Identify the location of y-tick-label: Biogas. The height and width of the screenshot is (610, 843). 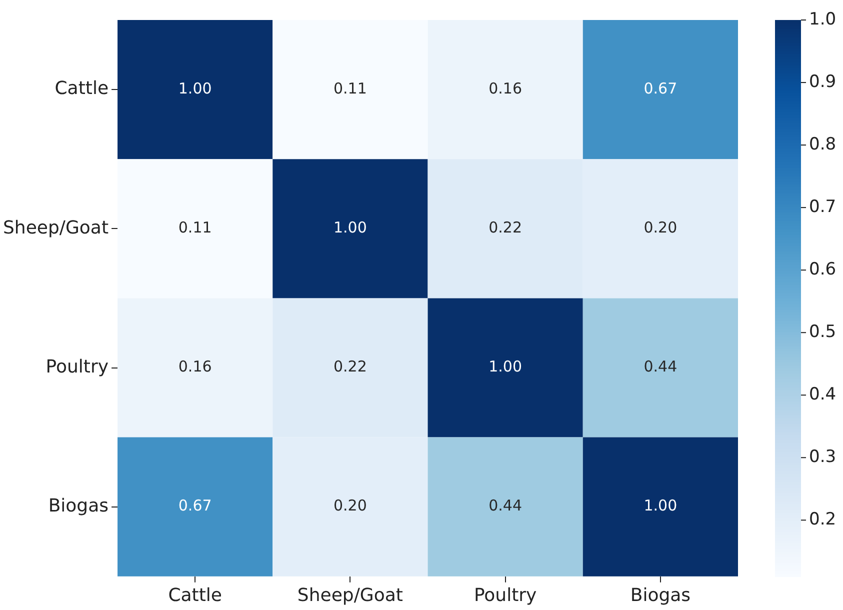
(78, 506).